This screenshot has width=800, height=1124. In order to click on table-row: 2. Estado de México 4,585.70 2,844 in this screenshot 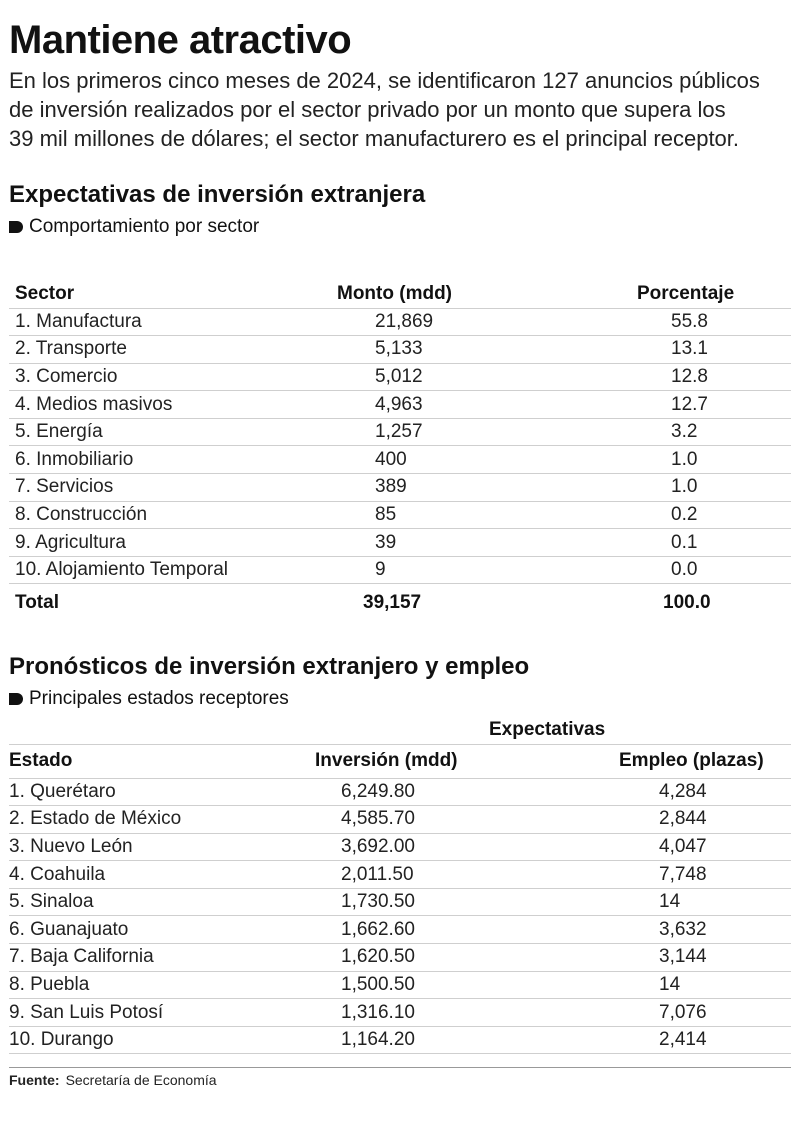, I will do `click(400, 819)`.